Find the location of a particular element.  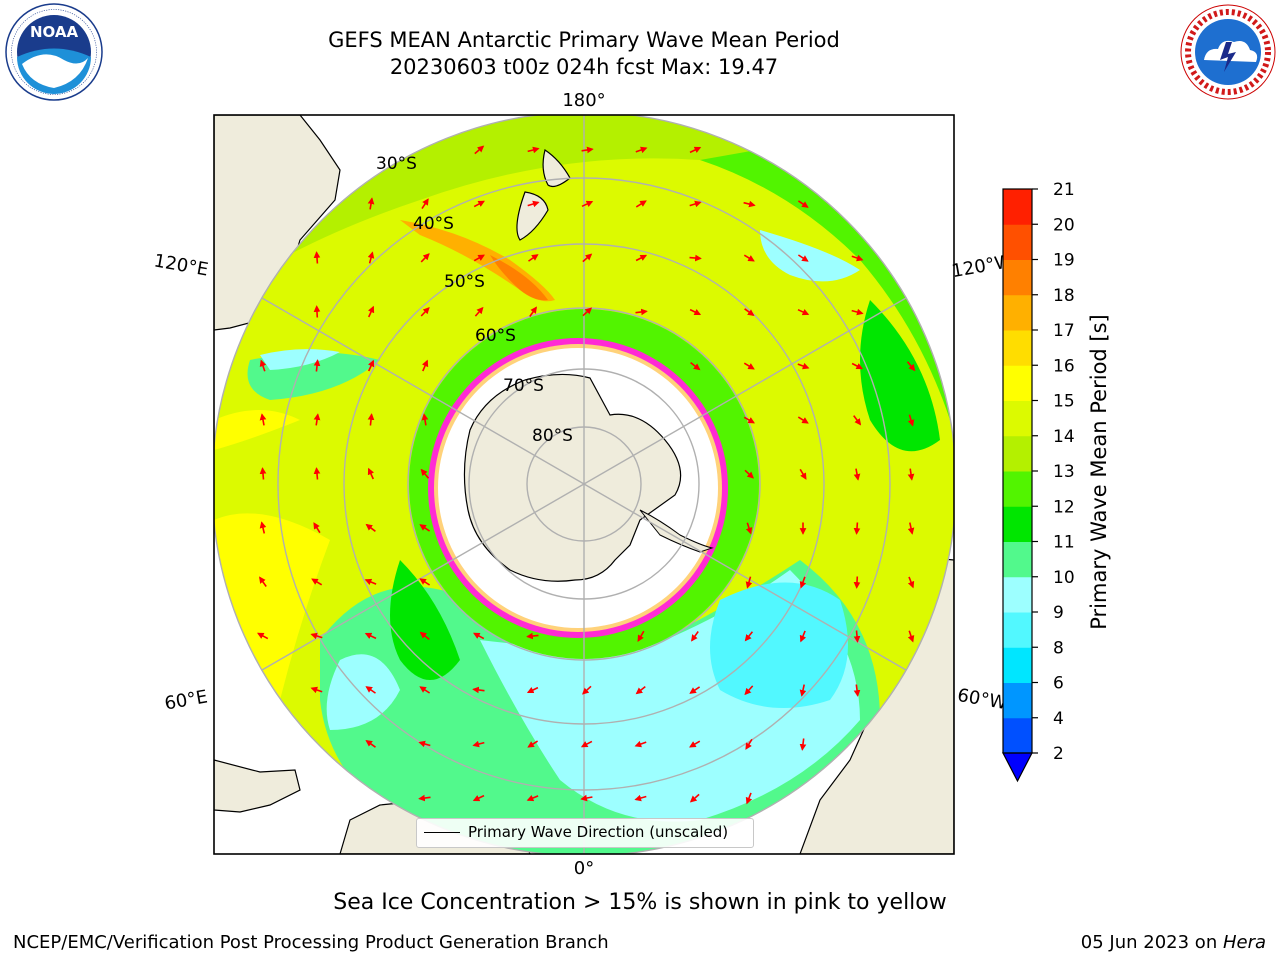

footer-host: Hera is located at coordinates (1244, 942).